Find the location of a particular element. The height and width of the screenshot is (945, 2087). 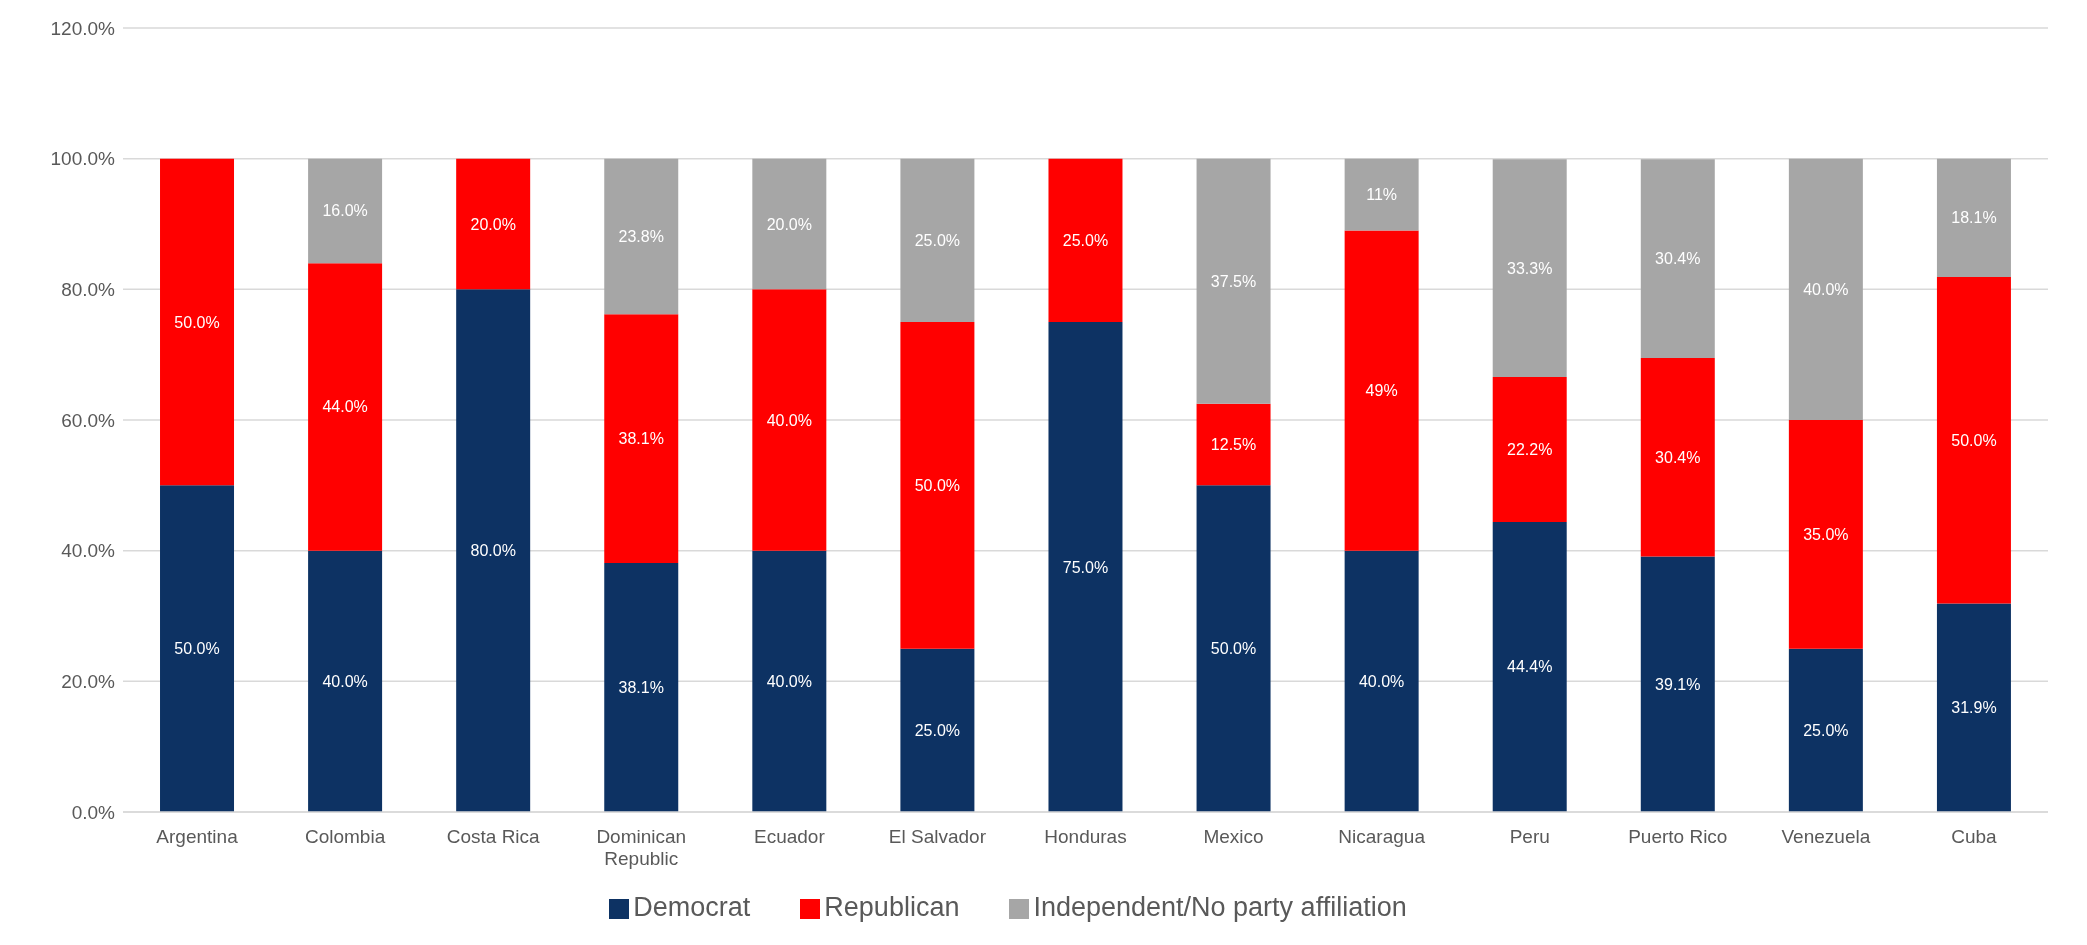

x-tick-label: Nicaragua is located at coordinates (1382, 837).